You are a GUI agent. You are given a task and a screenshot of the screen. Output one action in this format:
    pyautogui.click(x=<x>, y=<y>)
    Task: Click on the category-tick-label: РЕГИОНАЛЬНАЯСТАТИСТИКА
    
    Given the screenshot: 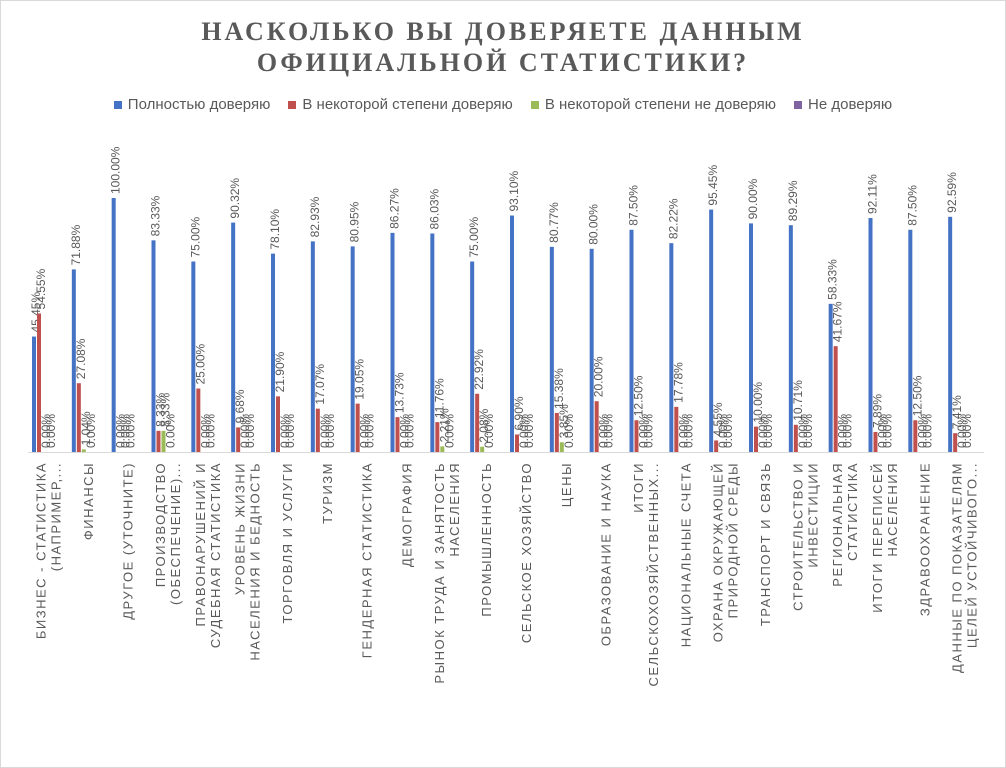 What is the action you would take?
    pyautogui.click(x=845, y=524)
    